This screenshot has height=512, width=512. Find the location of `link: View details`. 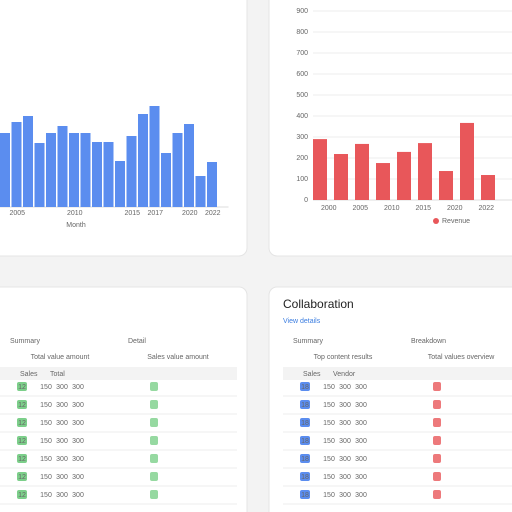

link: View details is located at coordinates (302, 321).